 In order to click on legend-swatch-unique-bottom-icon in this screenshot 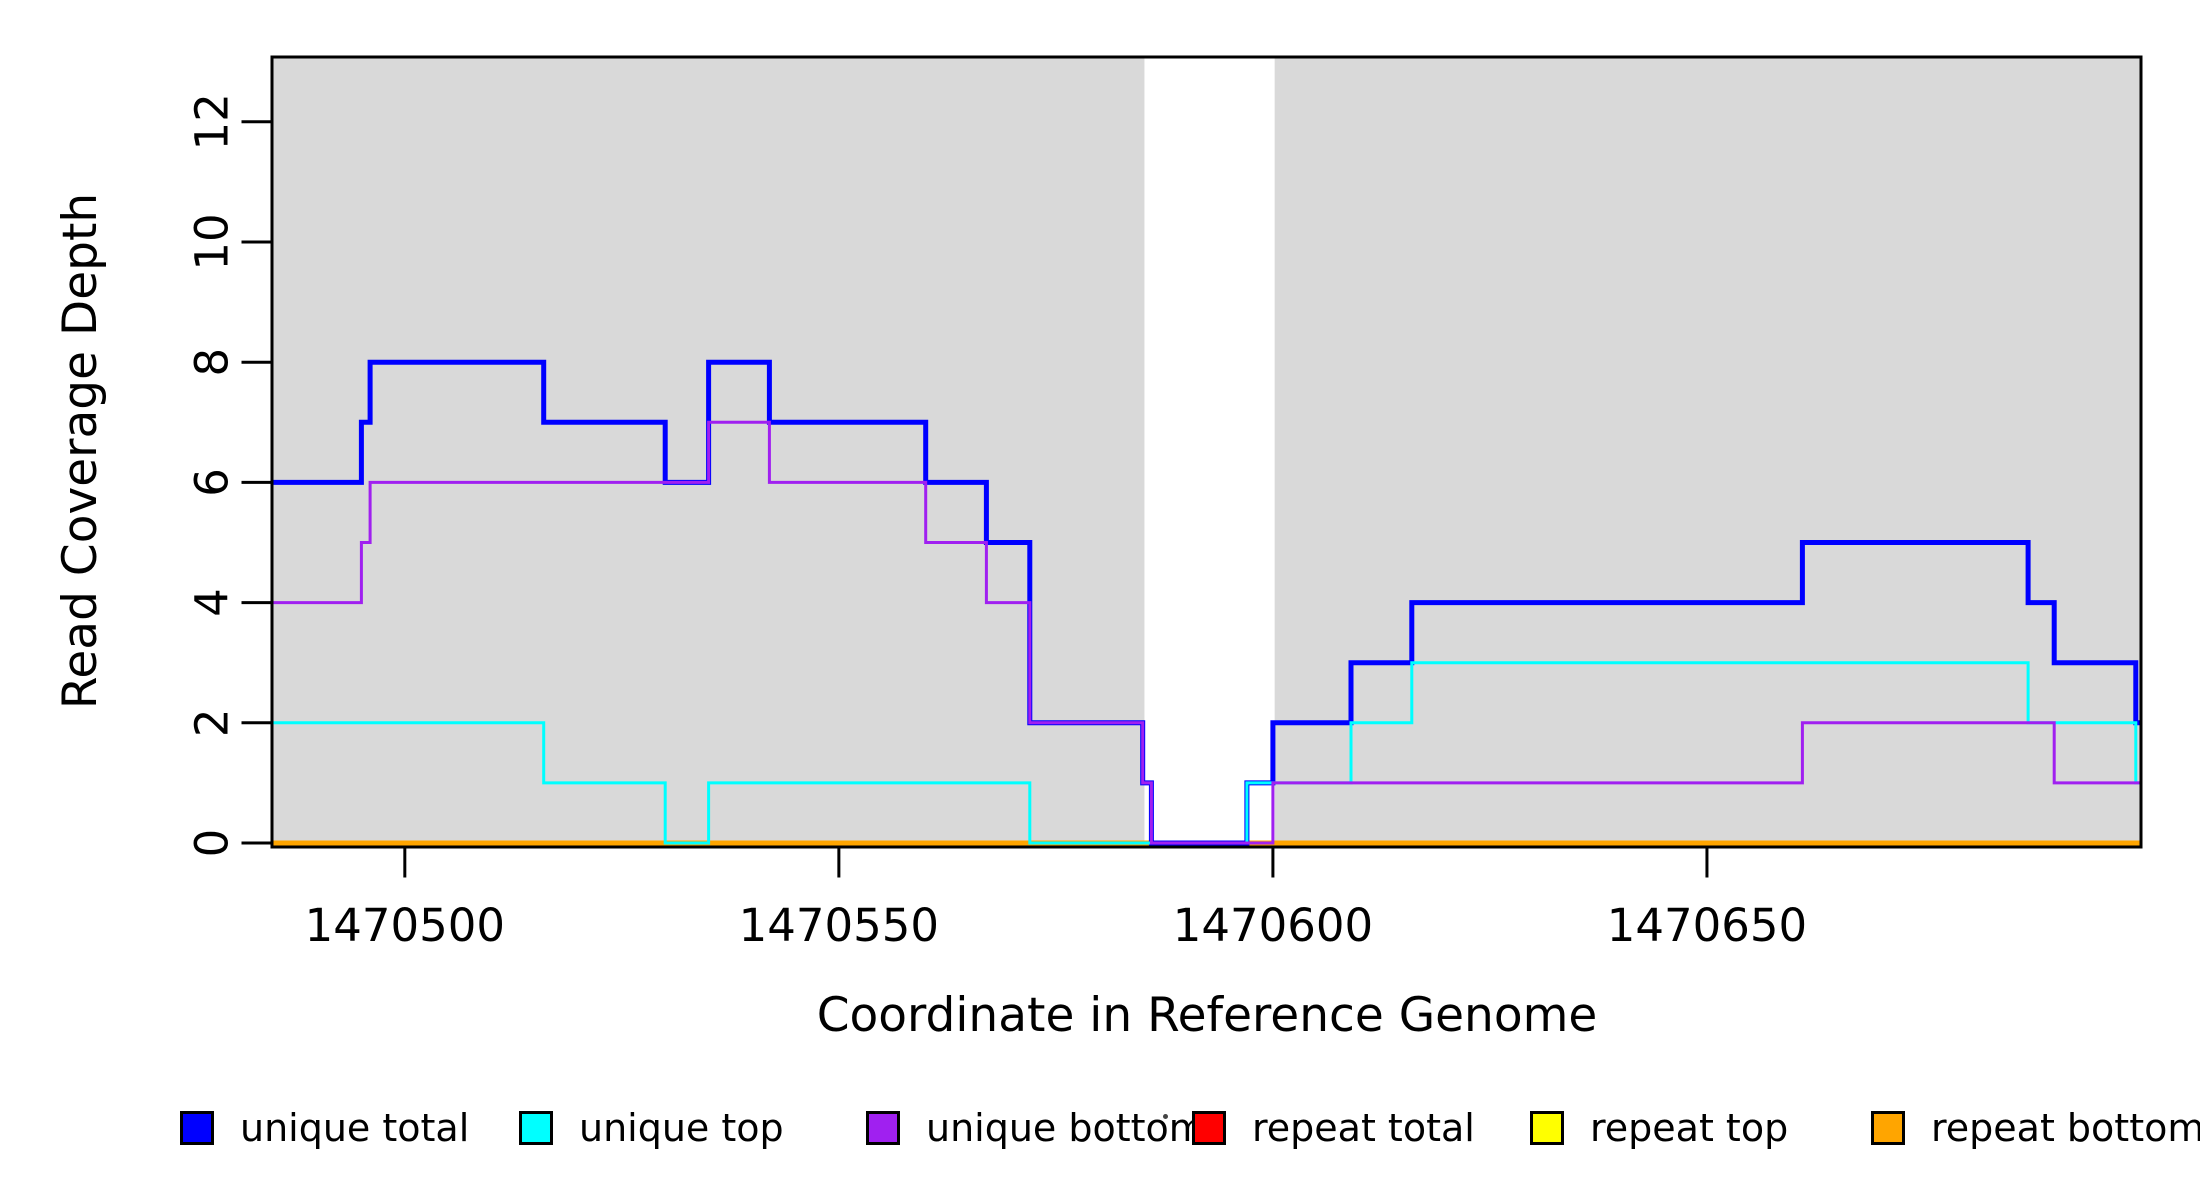, I will do `click(883, 1128)`.